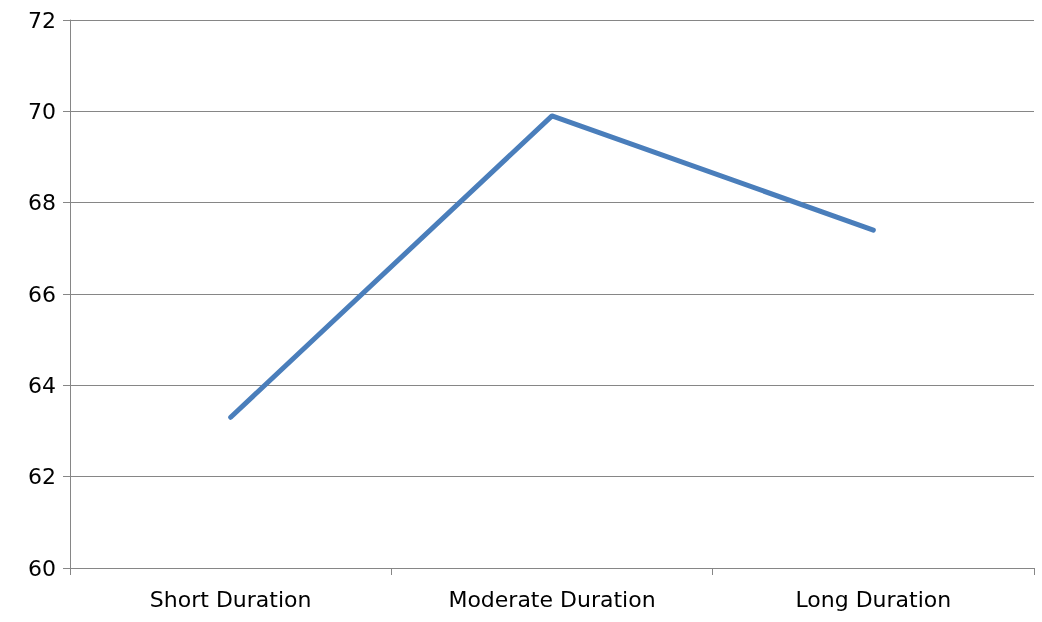  I want to click on y-tick-label: 62, so click(42, 477).